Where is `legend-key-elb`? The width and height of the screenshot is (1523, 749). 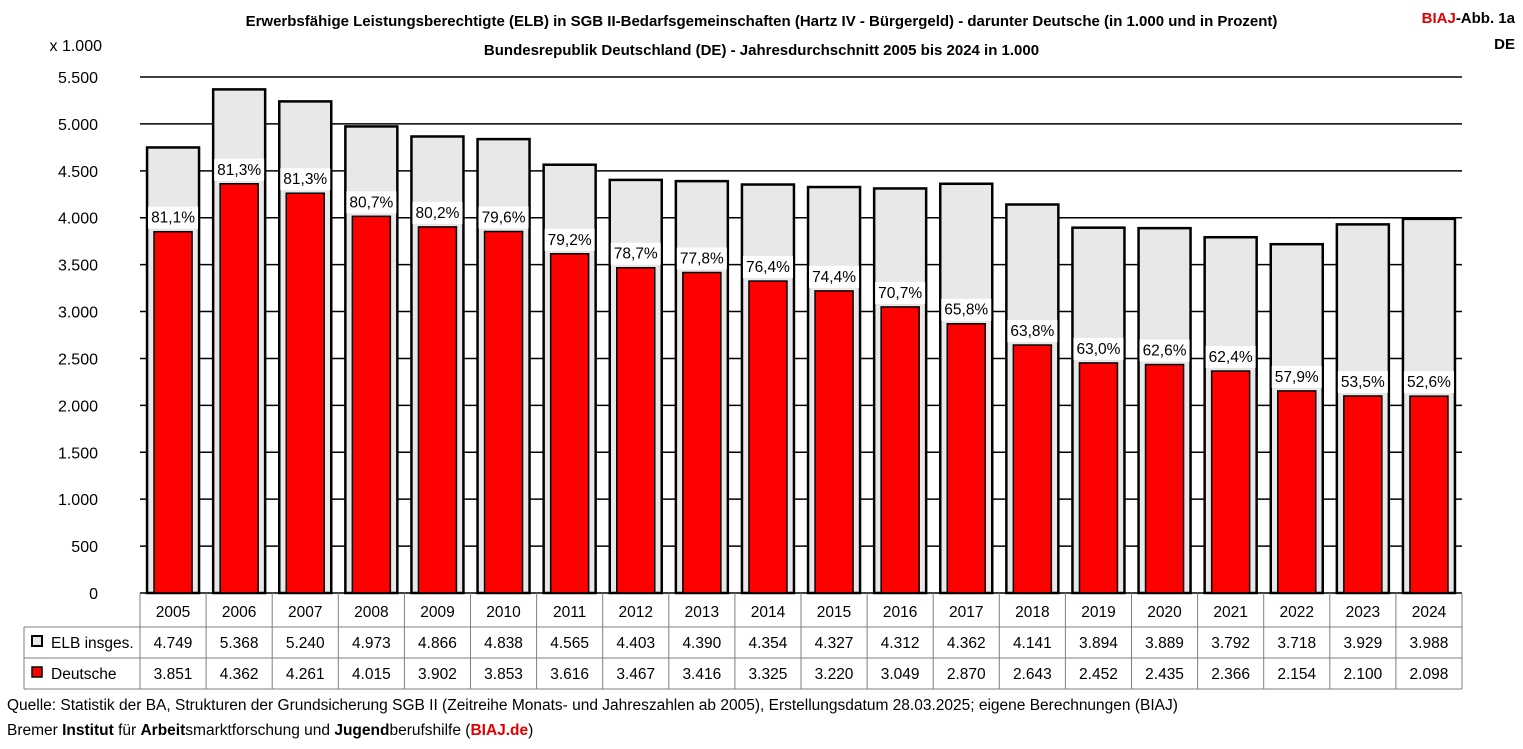
legend-key-elb is located at coordinates (37, 641).